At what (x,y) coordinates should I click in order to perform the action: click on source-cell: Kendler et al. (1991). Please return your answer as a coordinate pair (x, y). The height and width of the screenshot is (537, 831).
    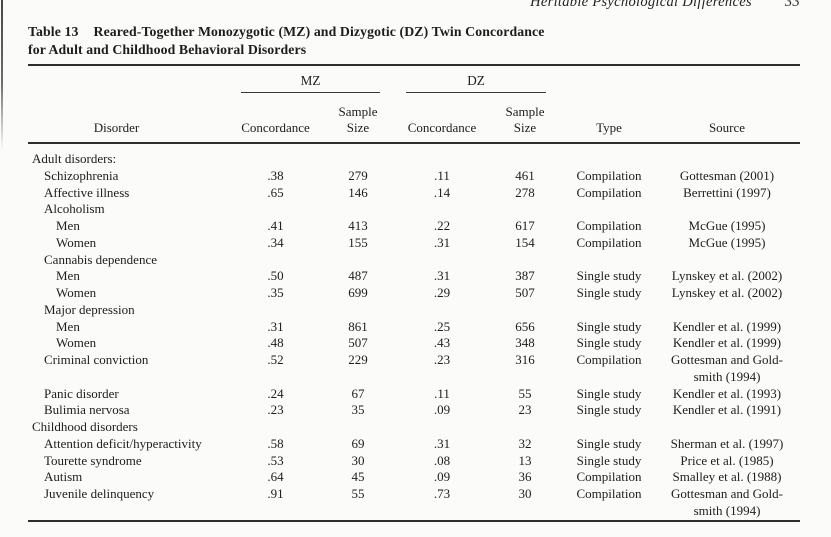
    Looking at the image, I should click on (727, 410).